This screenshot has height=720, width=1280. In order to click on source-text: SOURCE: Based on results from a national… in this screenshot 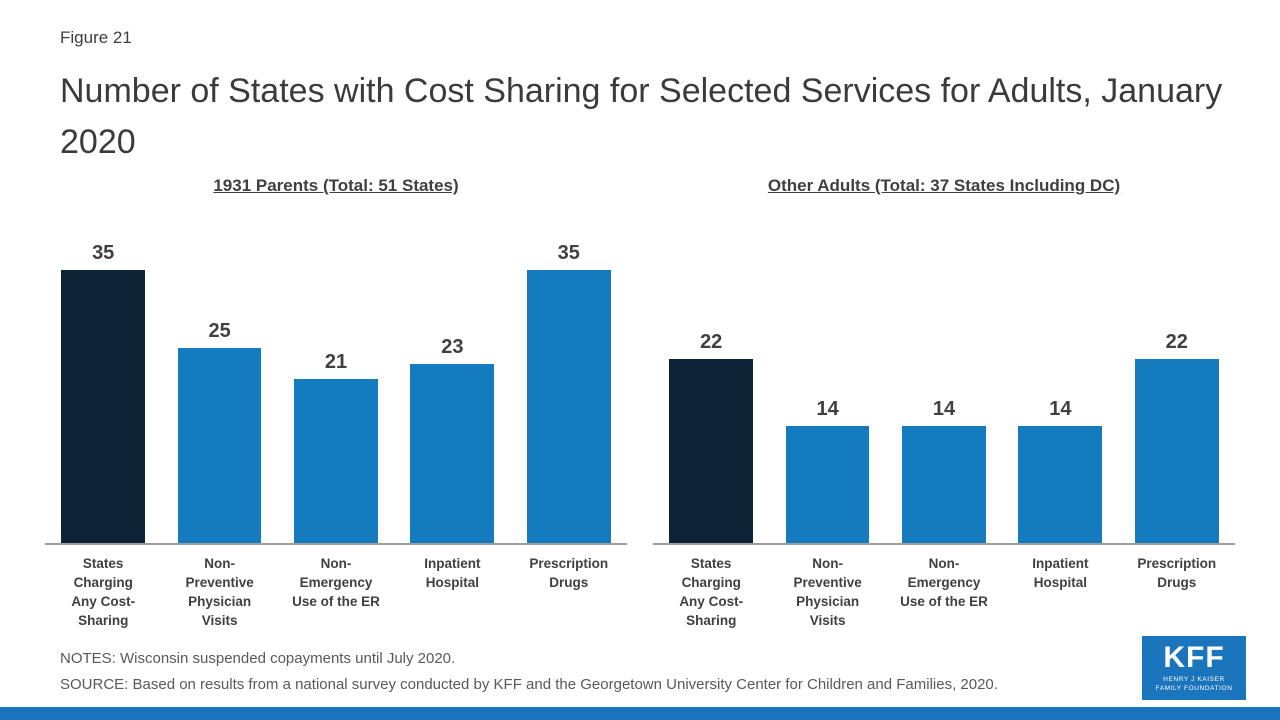, I will do `click(529, 684)`.